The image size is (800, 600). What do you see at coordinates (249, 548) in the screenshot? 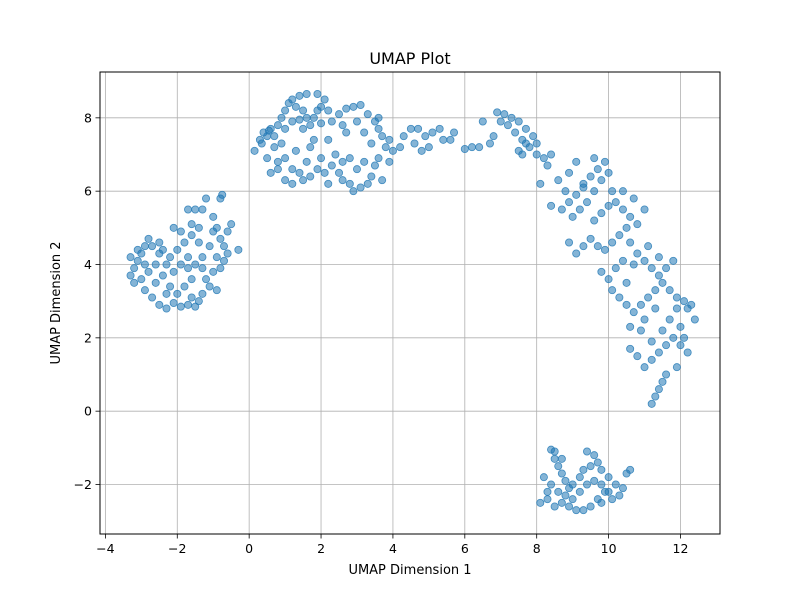
I see `x-tick-label: 0` at bounding box center [249, 548].